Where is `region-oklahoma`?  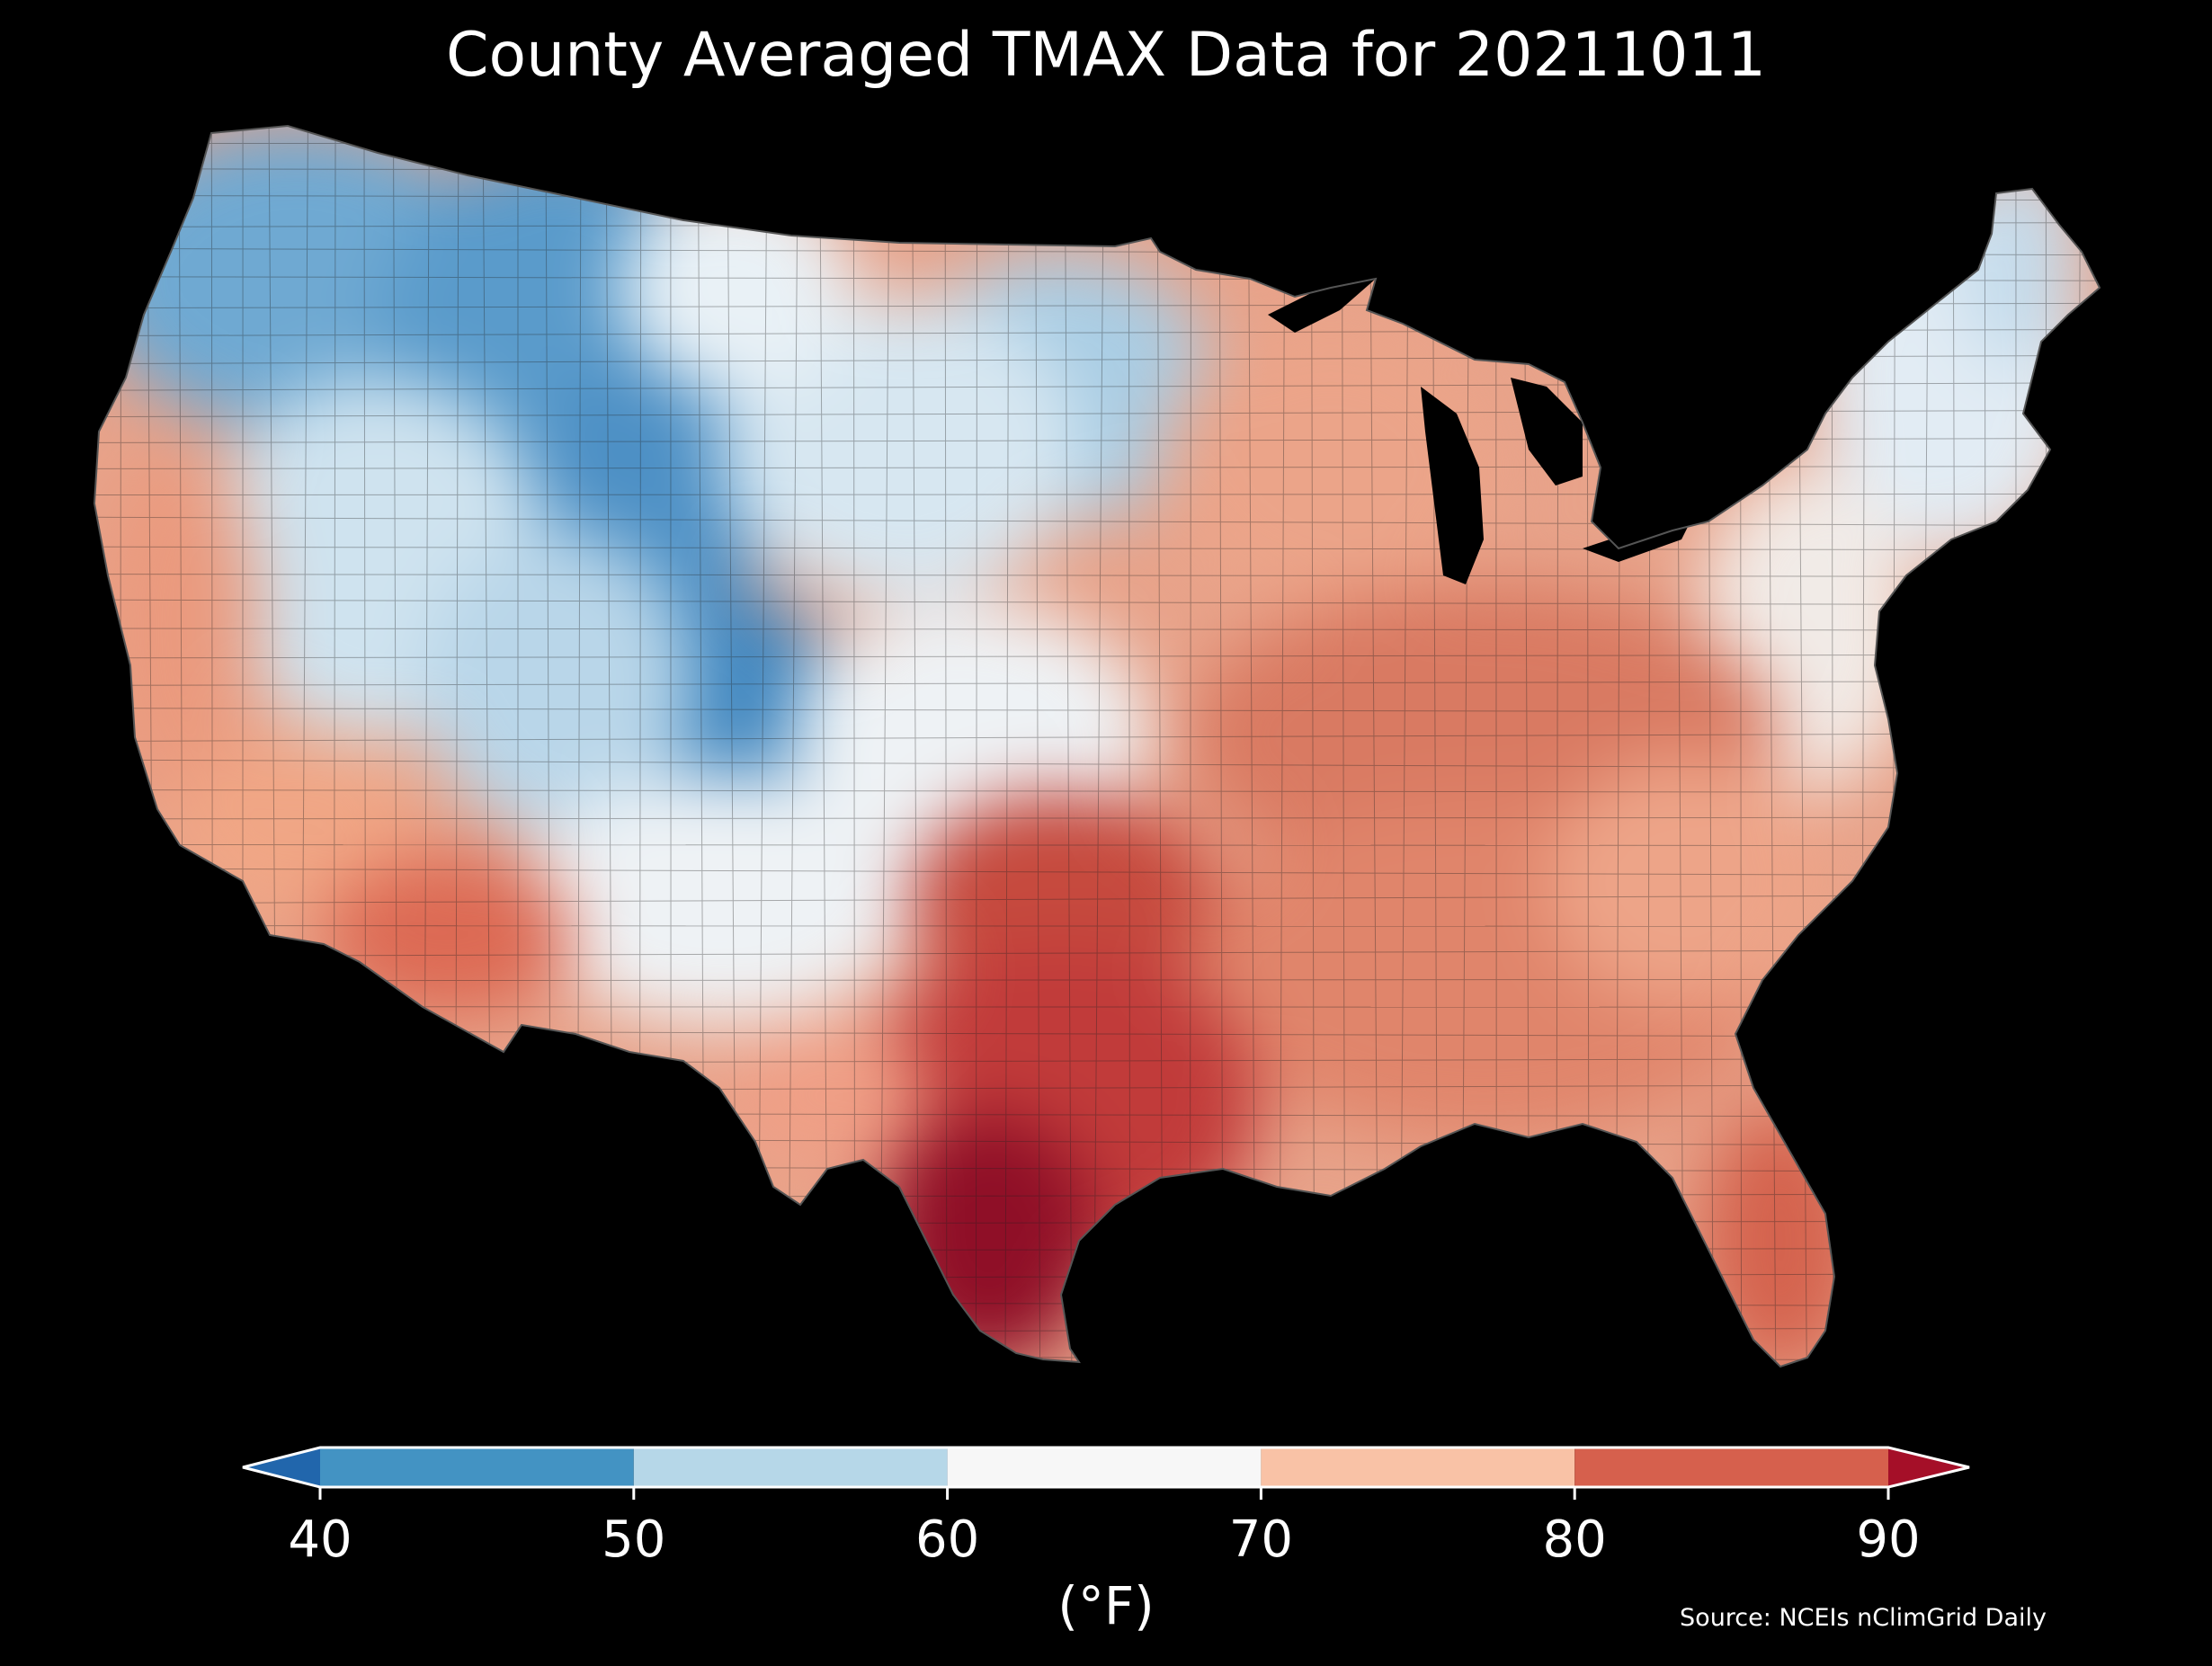 region-oklahoma is located at coordinates (1061, 899).